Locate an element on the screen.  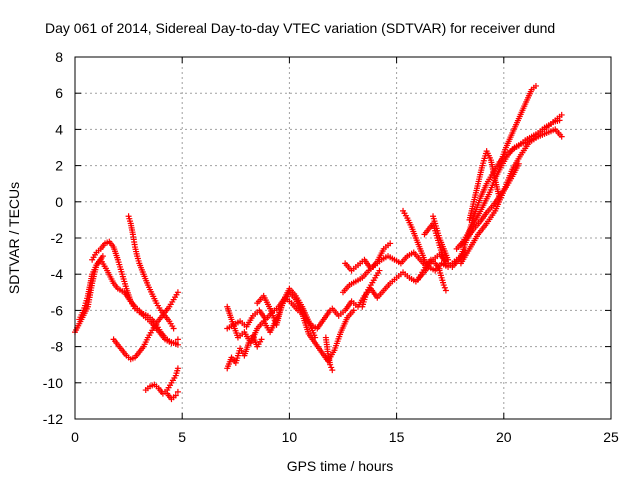
y-tick-label: 6 is located at coordinates (59, 93).